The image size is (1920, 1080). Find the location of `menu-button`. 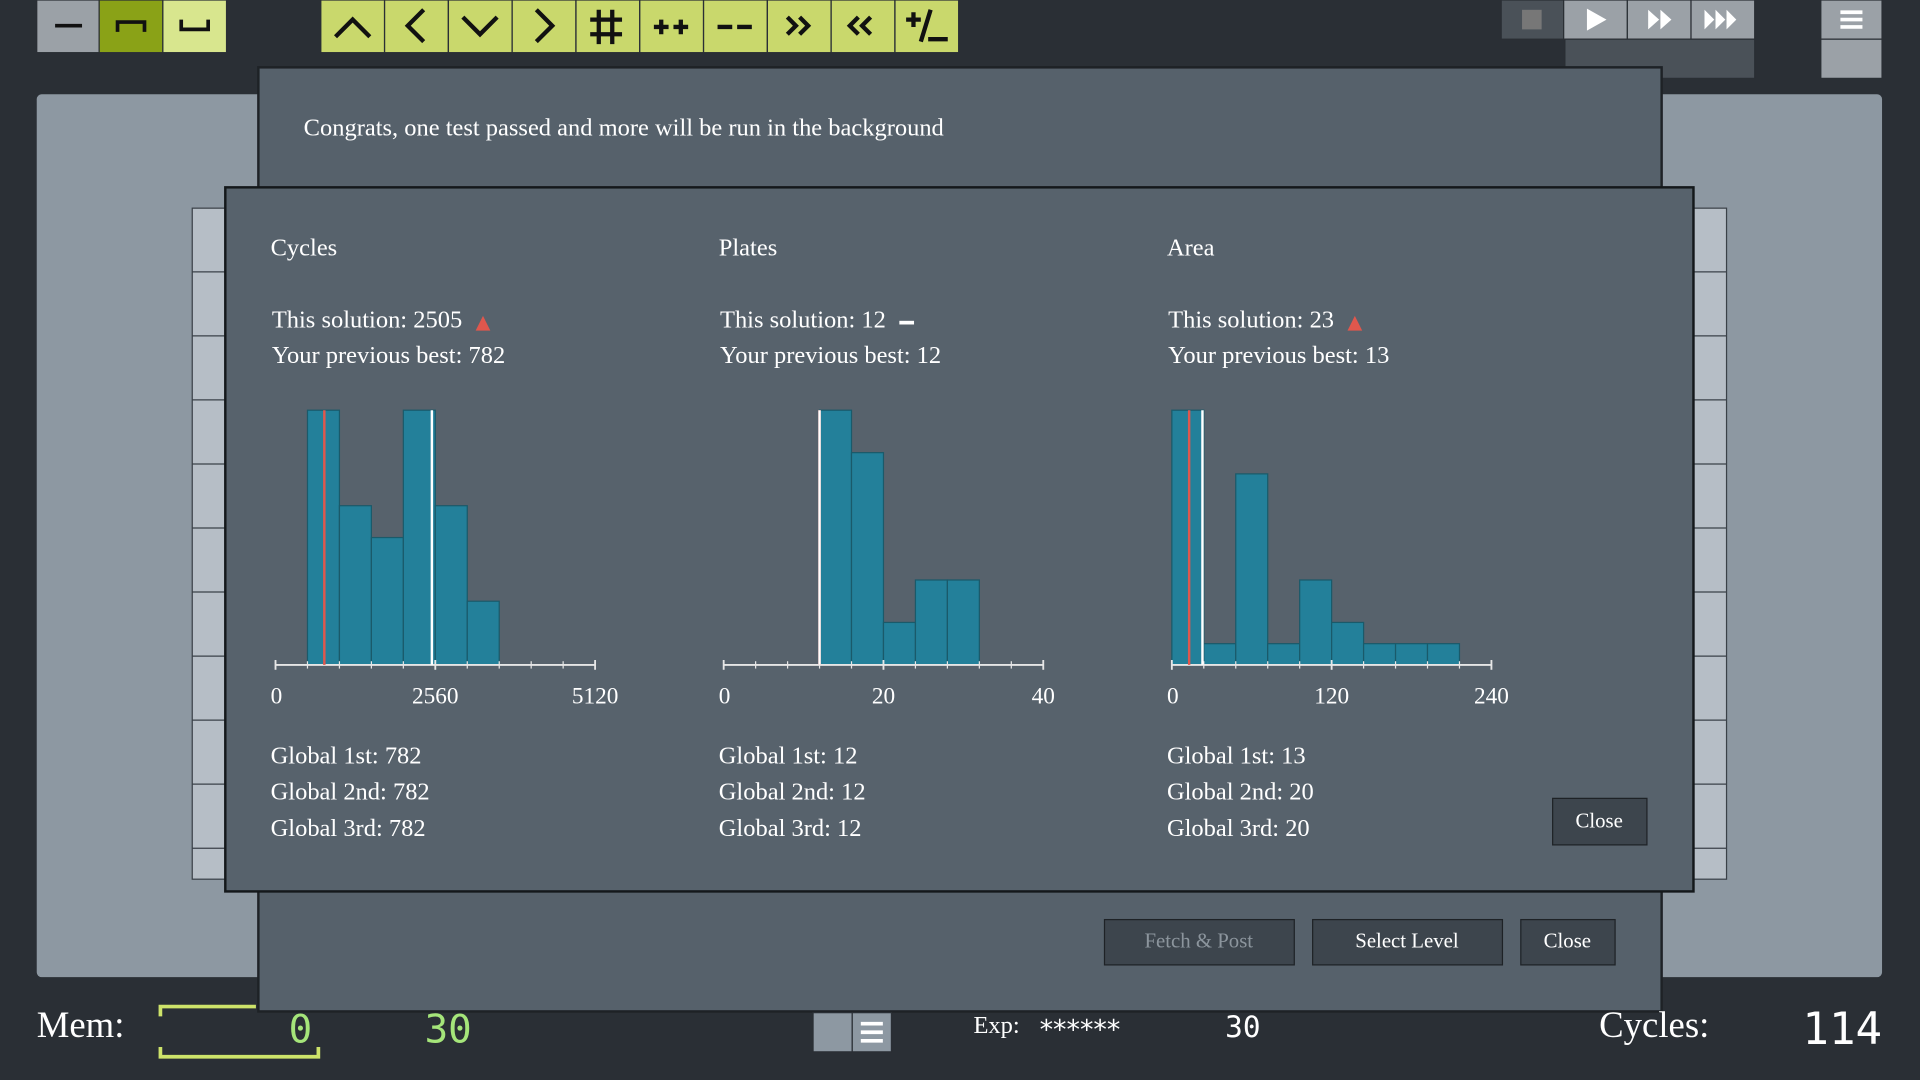

menu-button is located at coordinates (1851, 20).